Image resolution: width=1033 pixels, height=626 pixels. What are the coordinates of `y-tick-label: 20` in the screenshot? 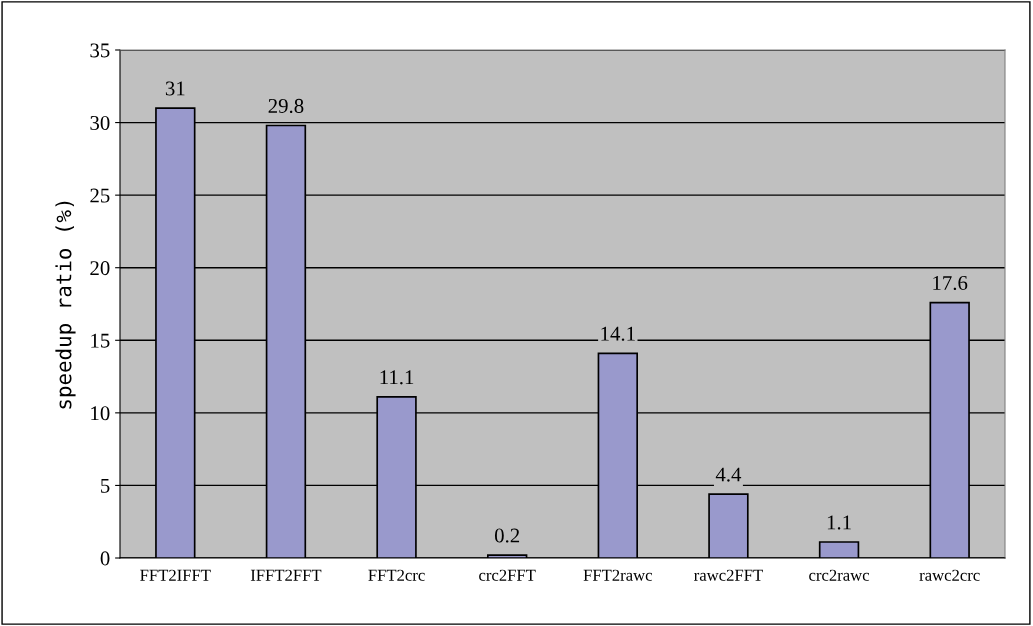 It's located at (100, 268).